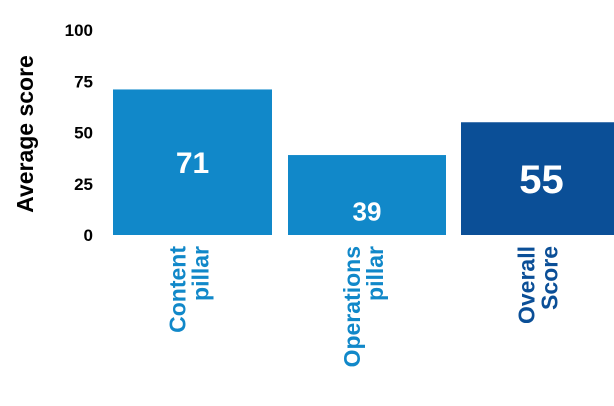  Describe the element at coordinates (352, 306) in the screenshot. I see `category-label-1-line-0: Operations` at that location.